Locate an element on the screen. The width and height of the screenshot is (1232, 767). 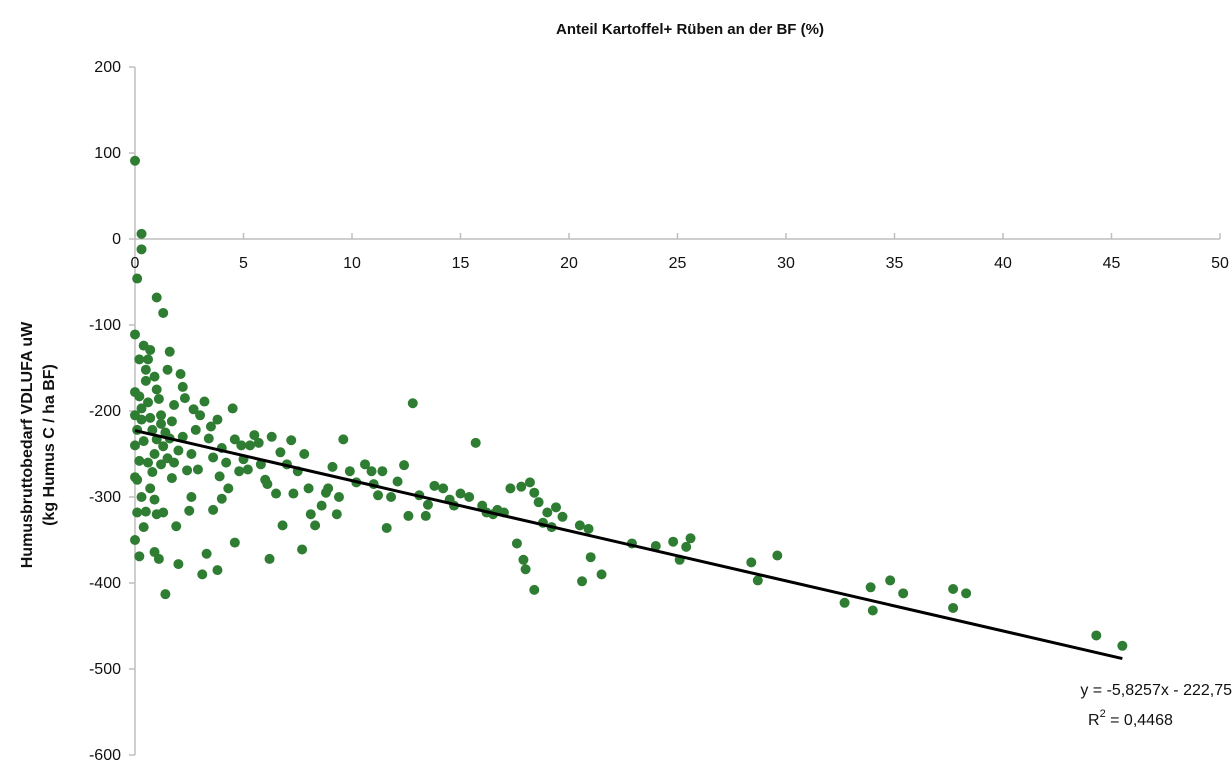
x-tick-label: 45 is located at coordinates (1112, 263).